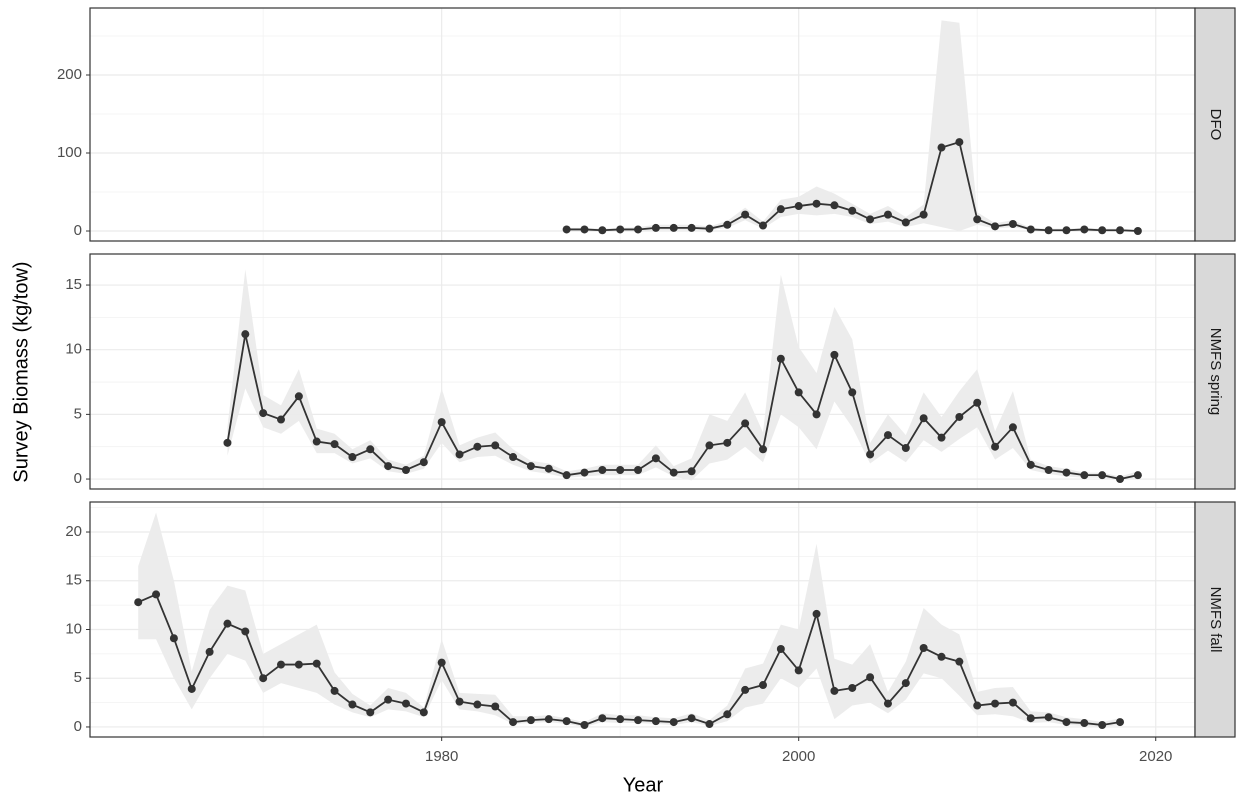 This screenshot has height=801, width=1238. I want to click on y-axis-title: Survey Biomass (kg/tow), so click(21, 371).